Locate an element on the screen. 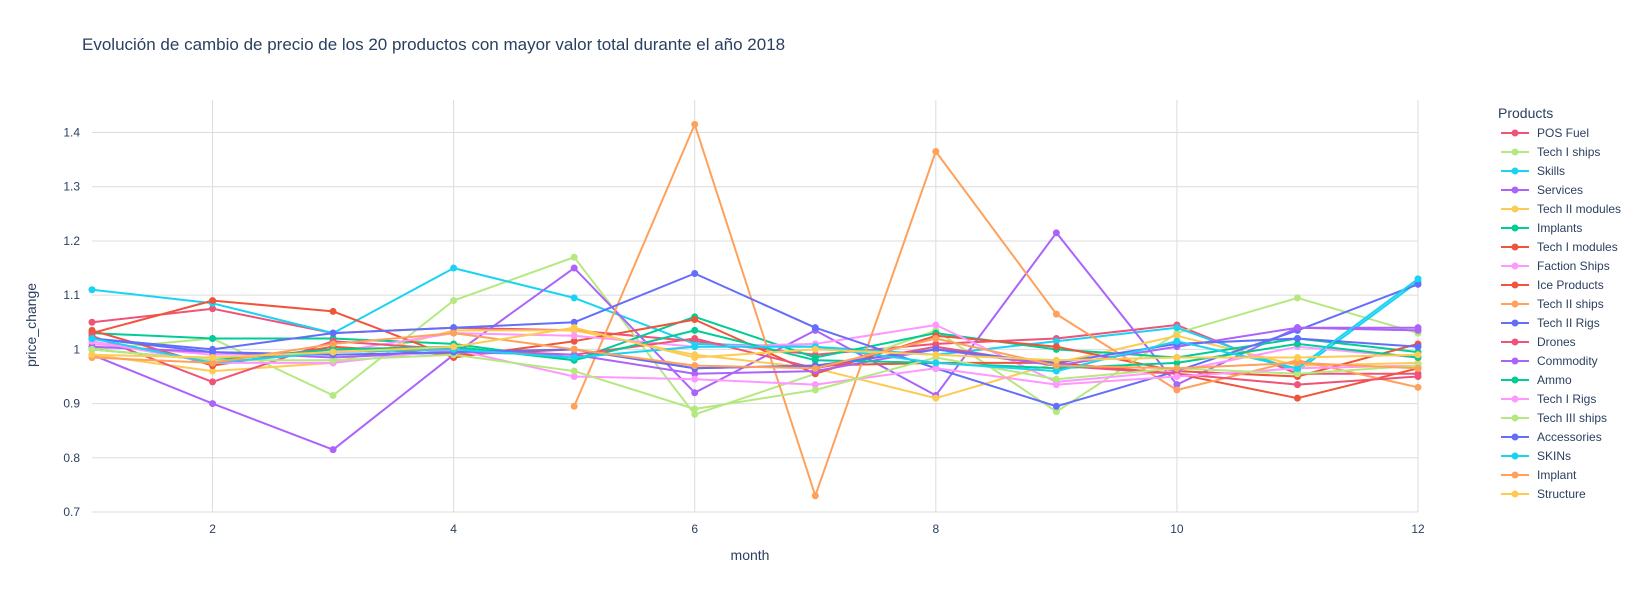 The image size is (1650, 600). legend-item: Tech II modules is located at coordinates (1561, 209).